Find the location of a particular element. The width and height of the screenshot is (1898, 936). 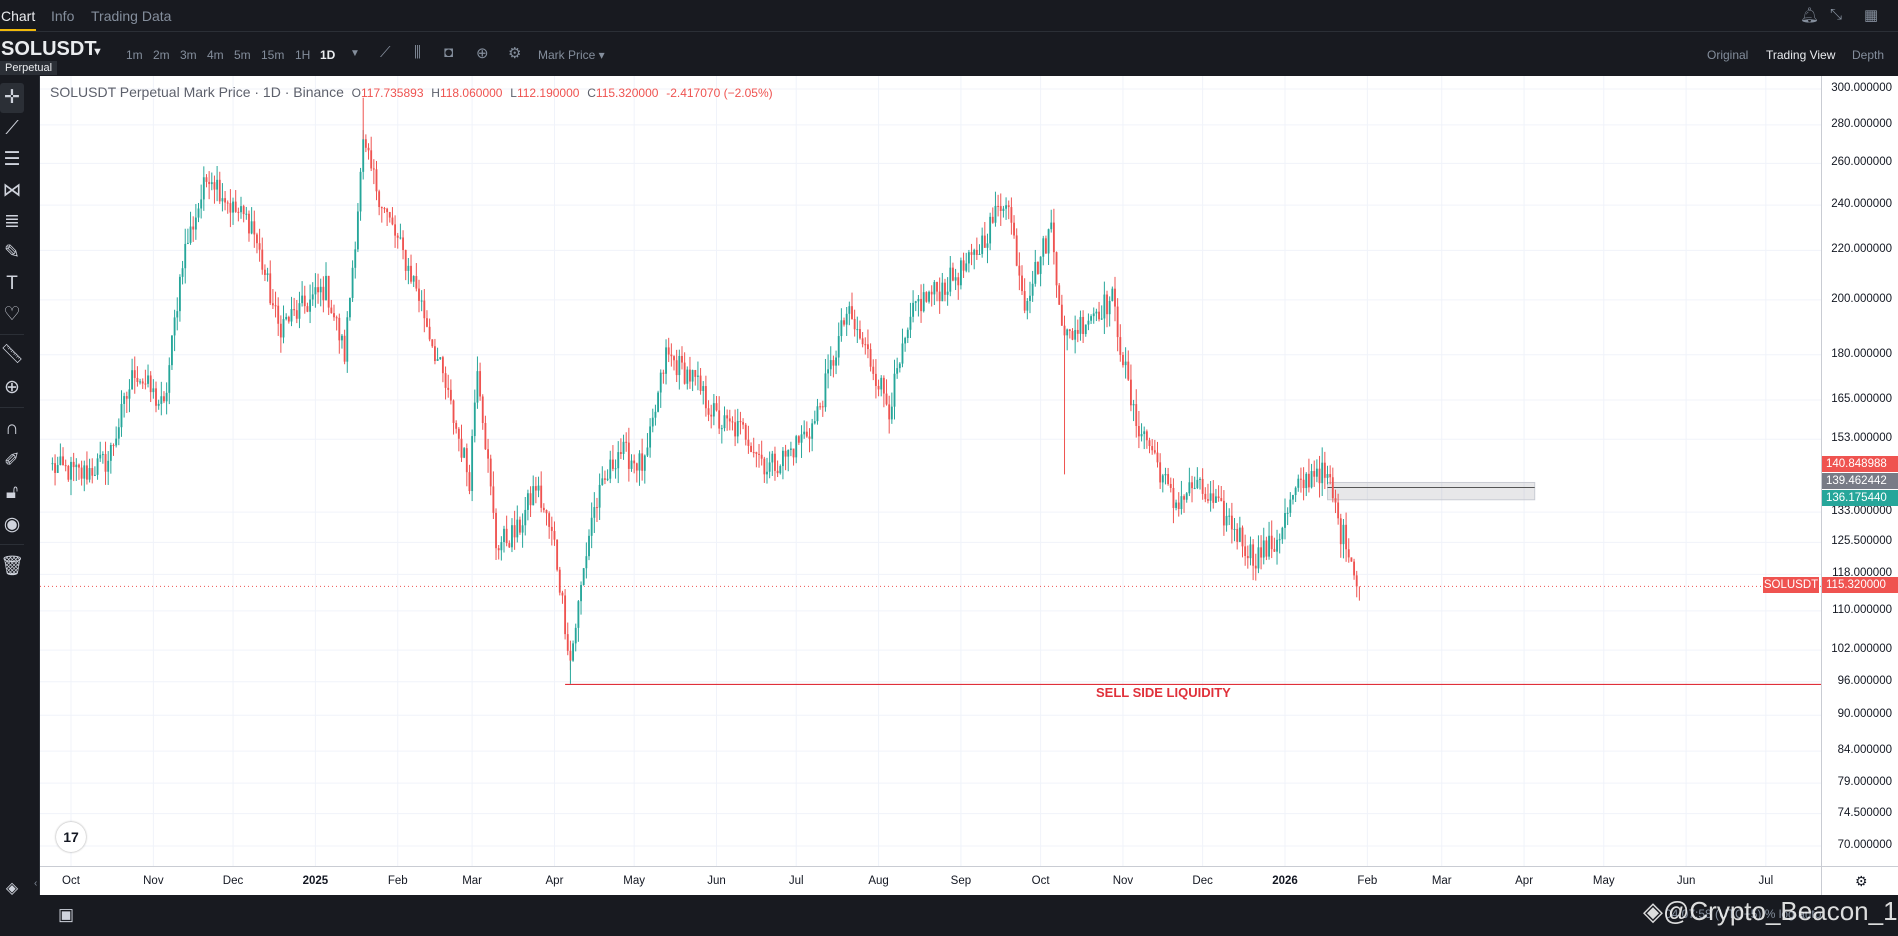

time-axis-label: Apr is located at coordinates (554, 881).